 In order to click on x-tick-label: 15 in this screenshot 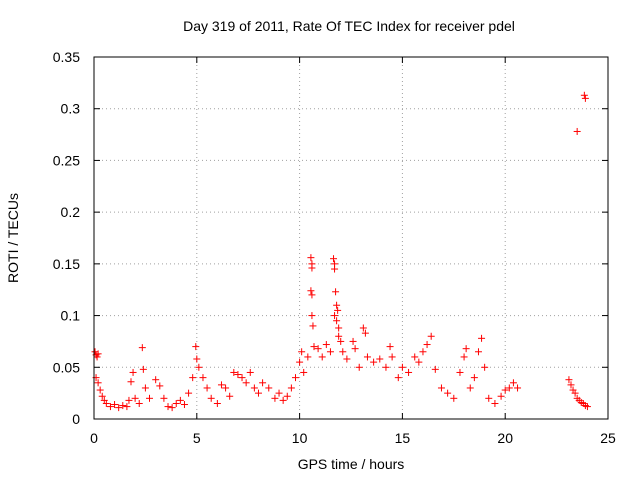, I will do `click(403, 438)`.